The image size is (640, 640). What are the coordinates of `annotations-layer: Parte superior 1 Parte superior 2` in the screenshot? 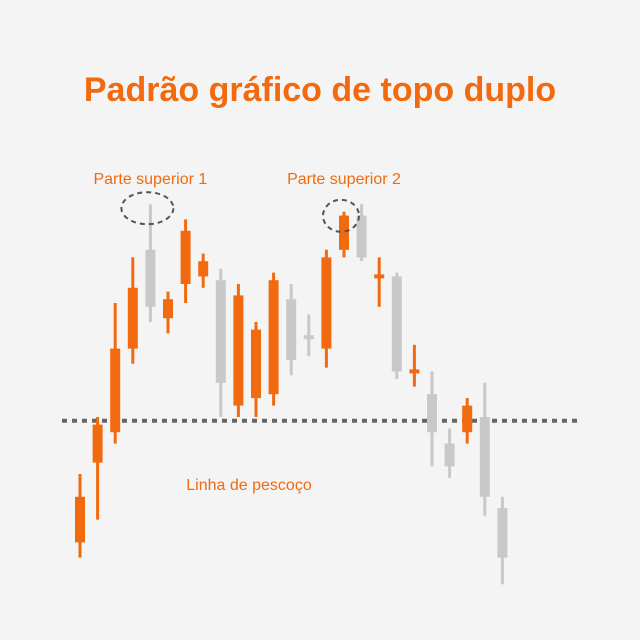 It's located at (247, 202).